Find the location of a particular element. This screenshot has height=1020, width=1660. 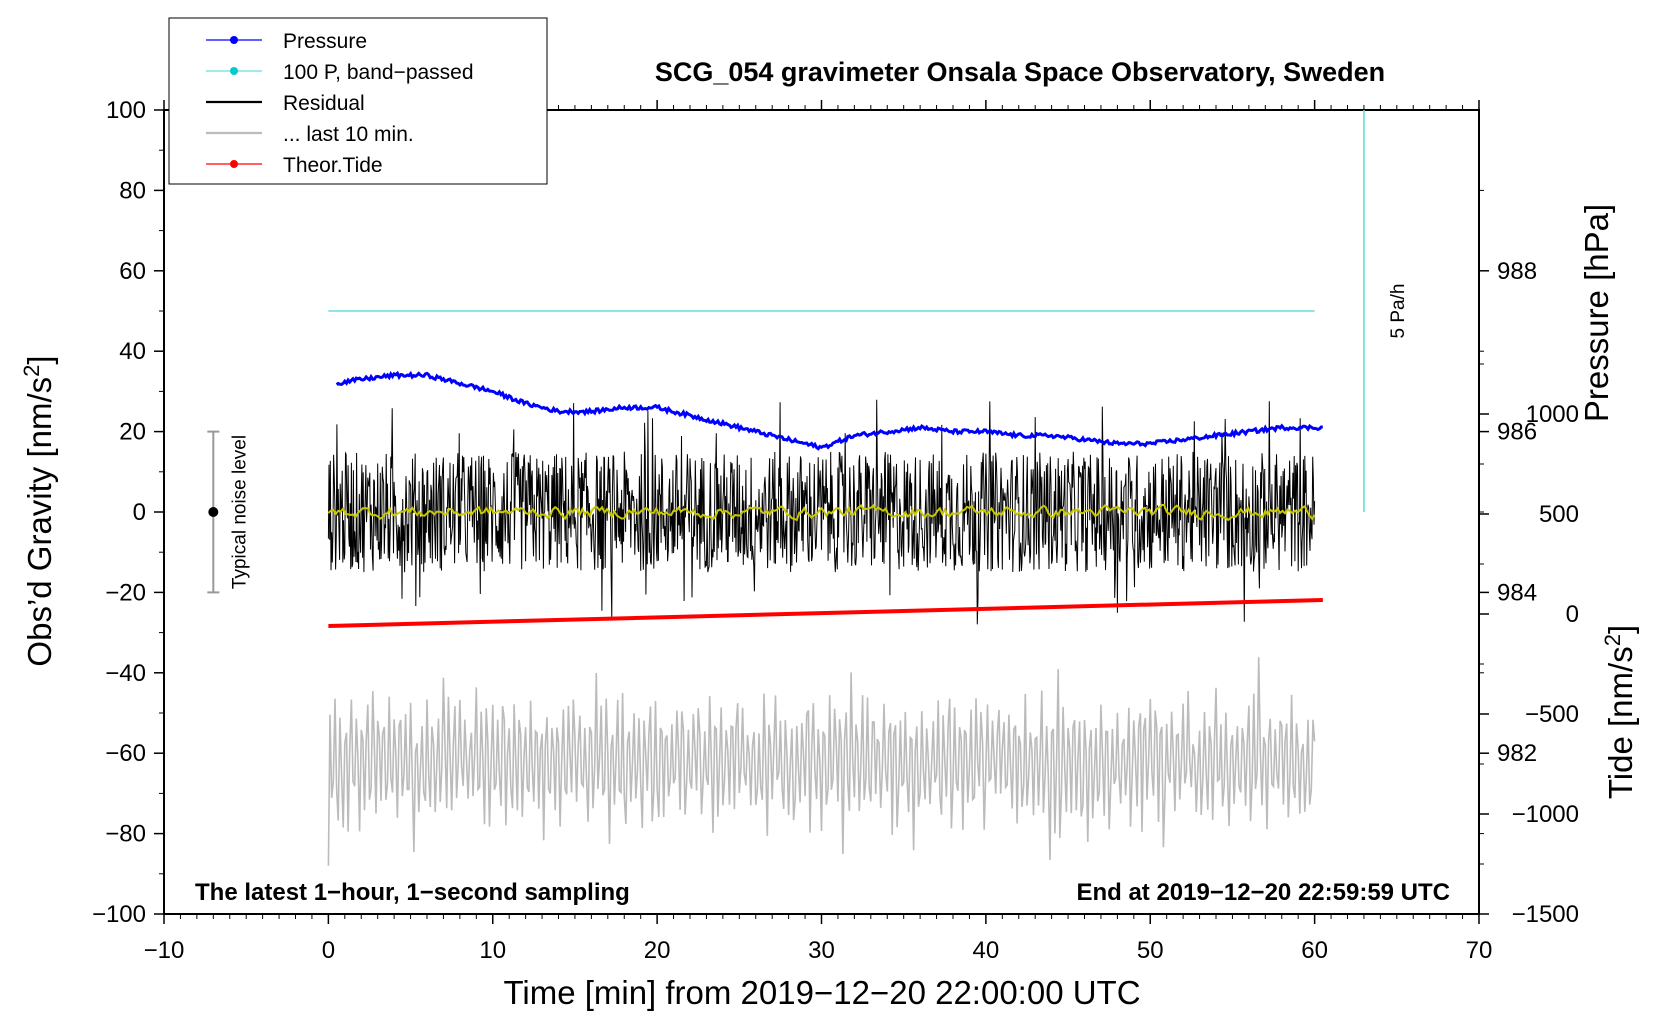

x-tick-label: 20 is located at coordinates (657, 950).